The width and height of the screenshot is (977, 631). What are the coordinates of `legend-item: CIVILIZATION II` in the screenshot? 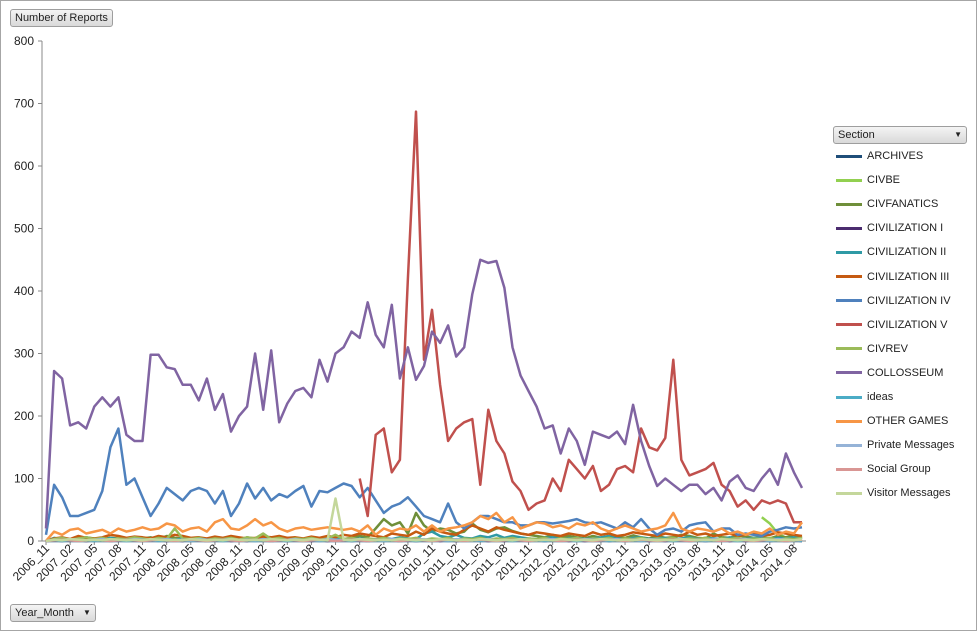 It's located at (891, 252).